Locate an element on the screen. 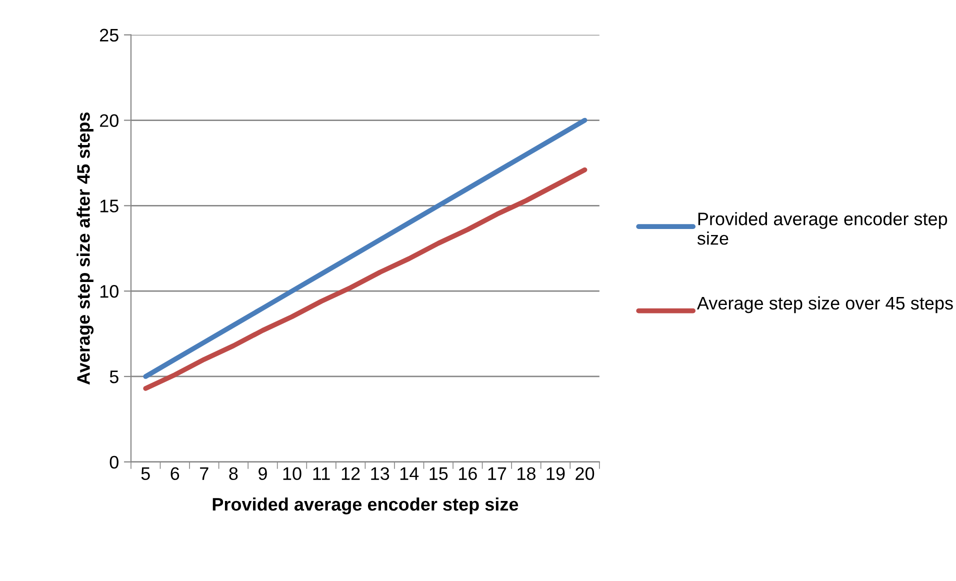  x-tick-label: 10 is located at coordinates (292, 473).